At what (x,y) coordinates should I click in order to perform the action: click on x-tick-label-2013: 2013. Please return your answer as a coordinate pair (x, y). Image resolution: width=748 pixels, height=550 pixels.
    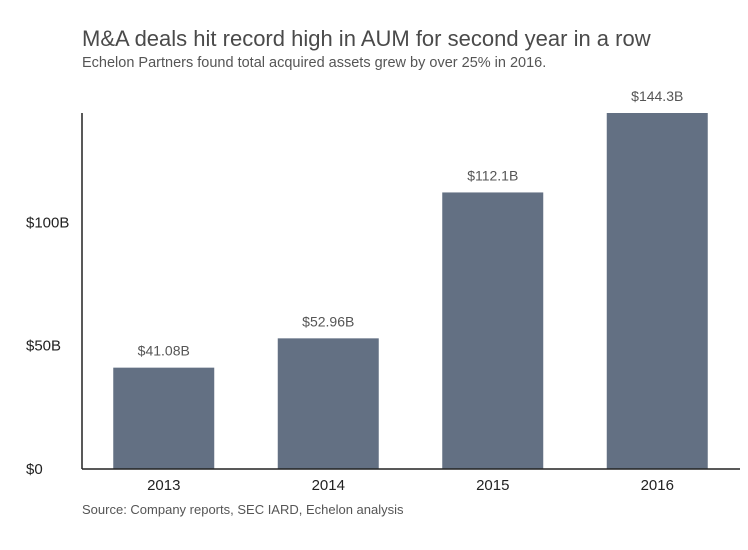
    Looking at the image, I should click on (163, 485).